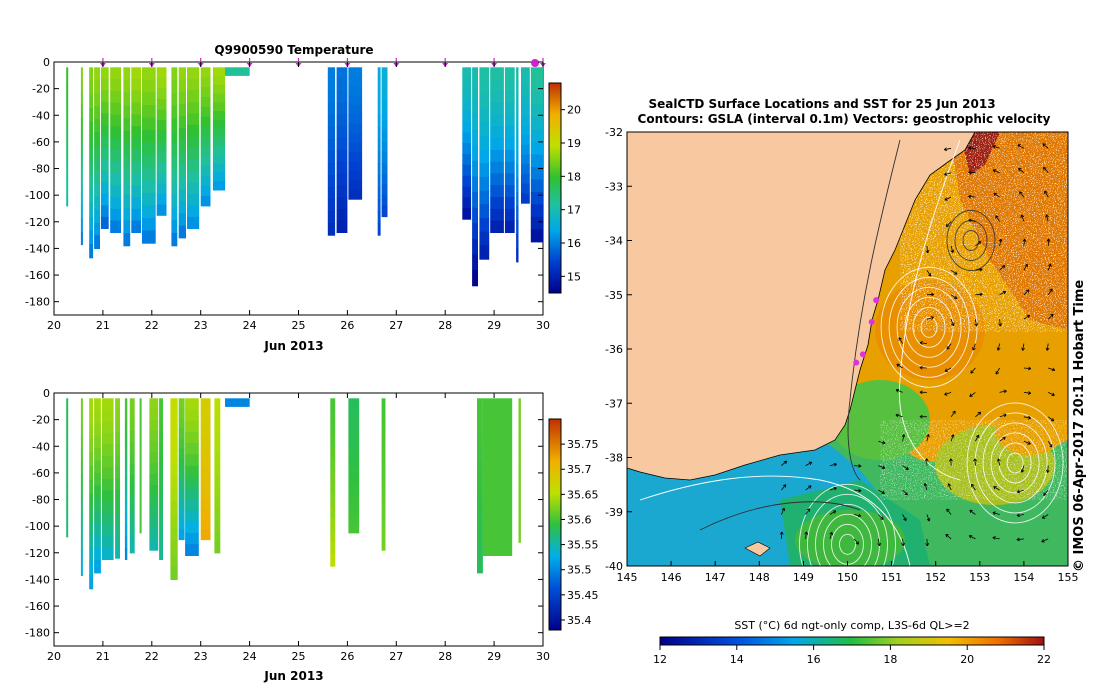  Describe the element at coordinates (201, 656) in the screenshot. I see `x-tick-label: 23` at that location.